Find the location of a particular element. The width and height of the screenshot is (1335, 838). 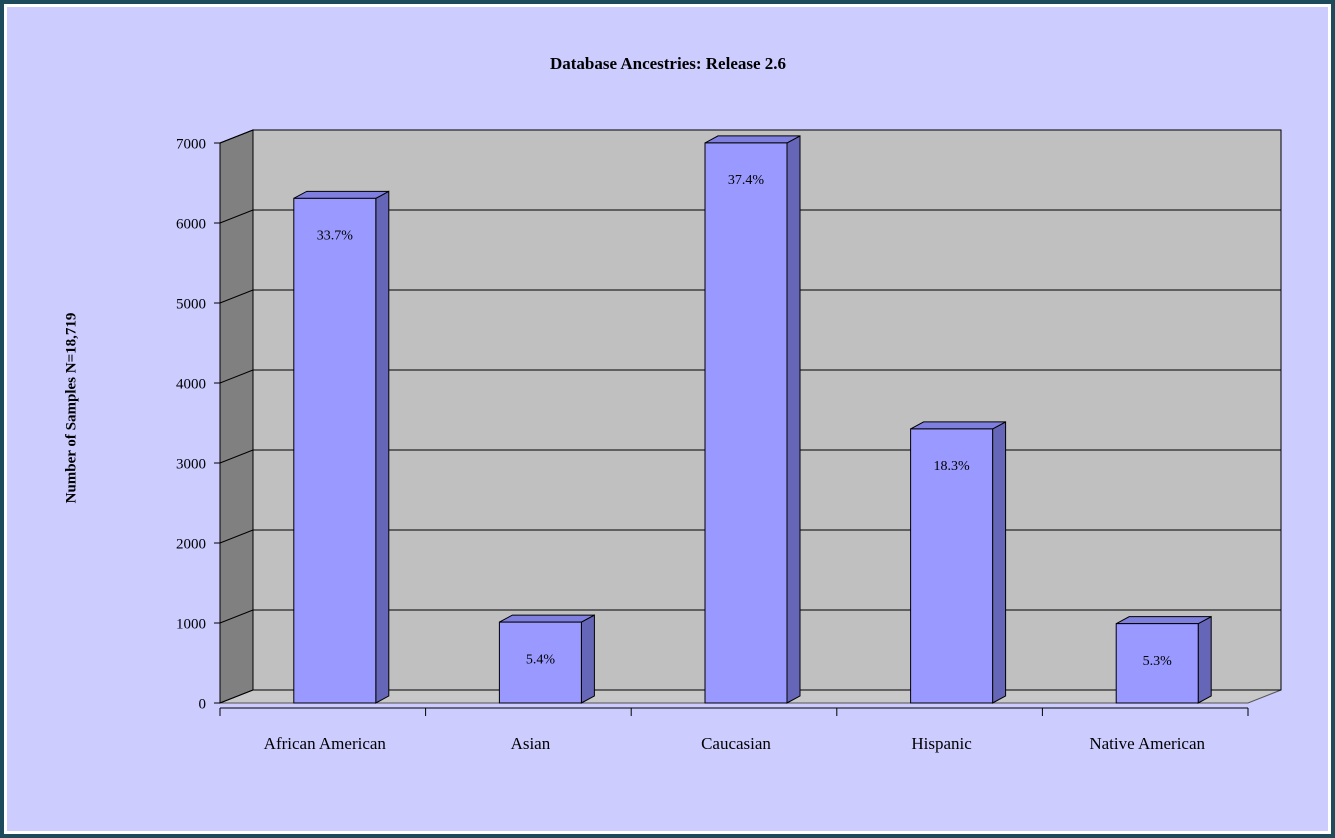

y-tick-label: 5000 is located at coordinates (191, 304).